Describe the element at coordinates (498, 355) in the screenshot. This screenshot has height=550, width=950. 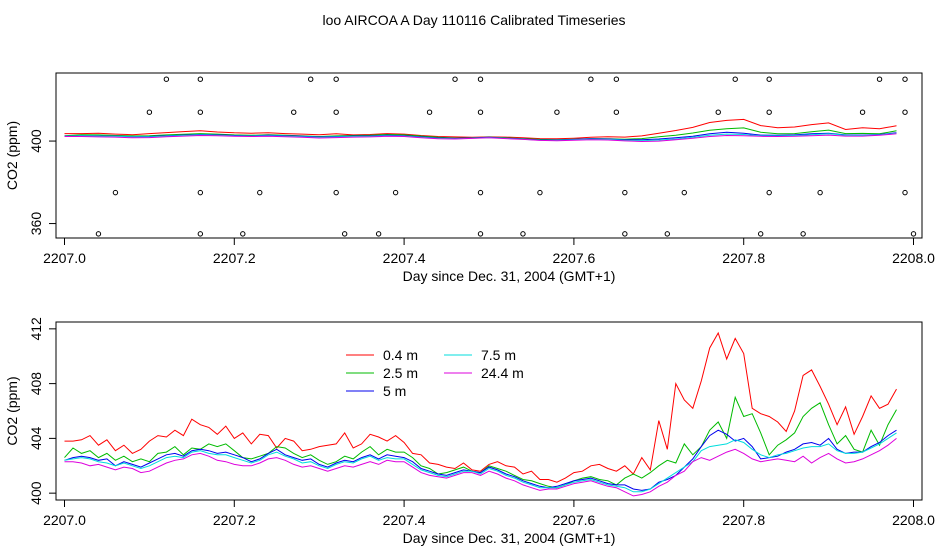
I see `legend-label: 7.5 m` at that location.